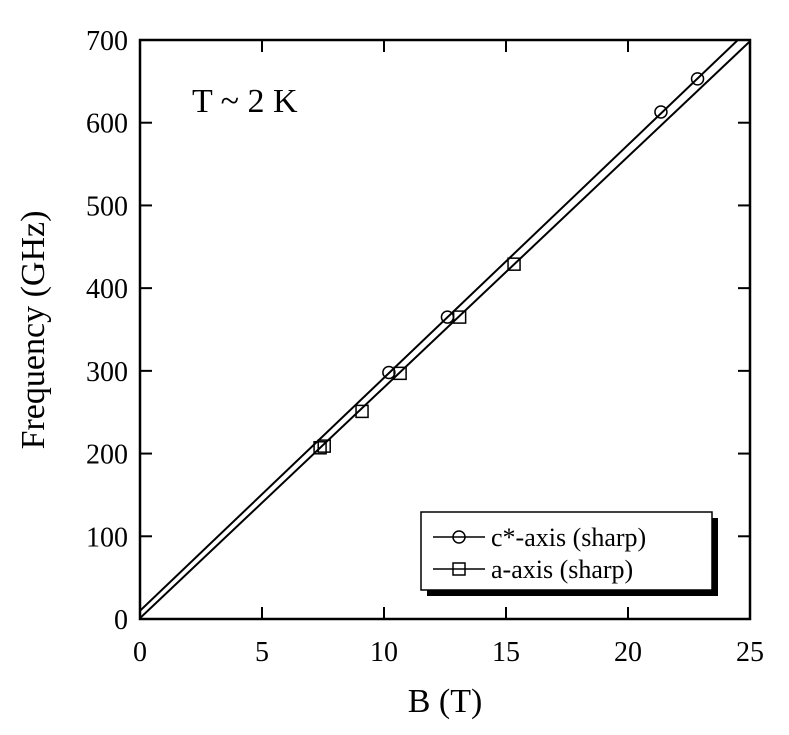 The image size is (789, 735). What do you see at coordinates (107, 289) in the screenshot?
I see `y-tick-label: 400` at bounding box center [107, 289].